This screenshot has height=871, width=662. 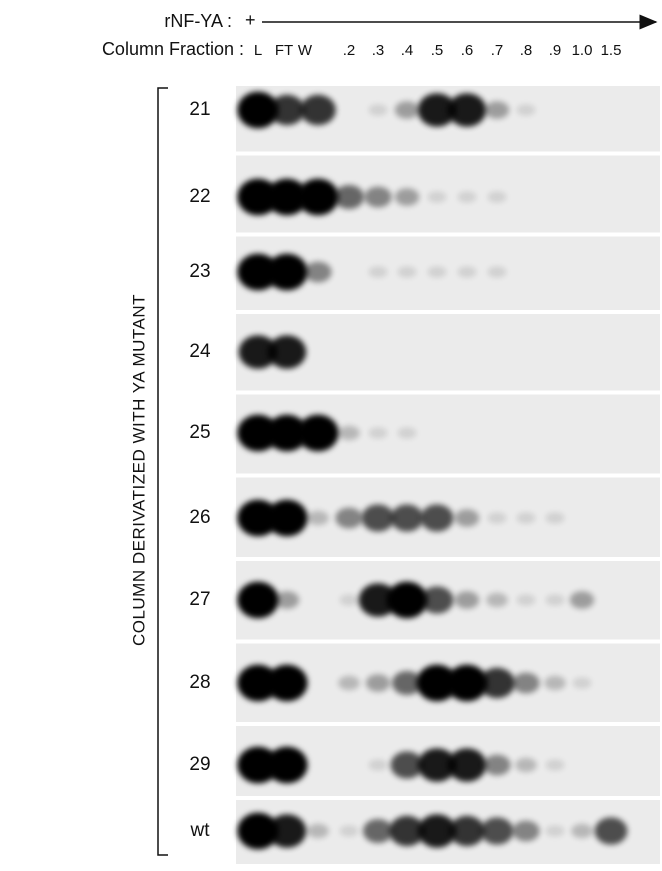 I want to click on lane-label: .9, so click(x=555, y=50).